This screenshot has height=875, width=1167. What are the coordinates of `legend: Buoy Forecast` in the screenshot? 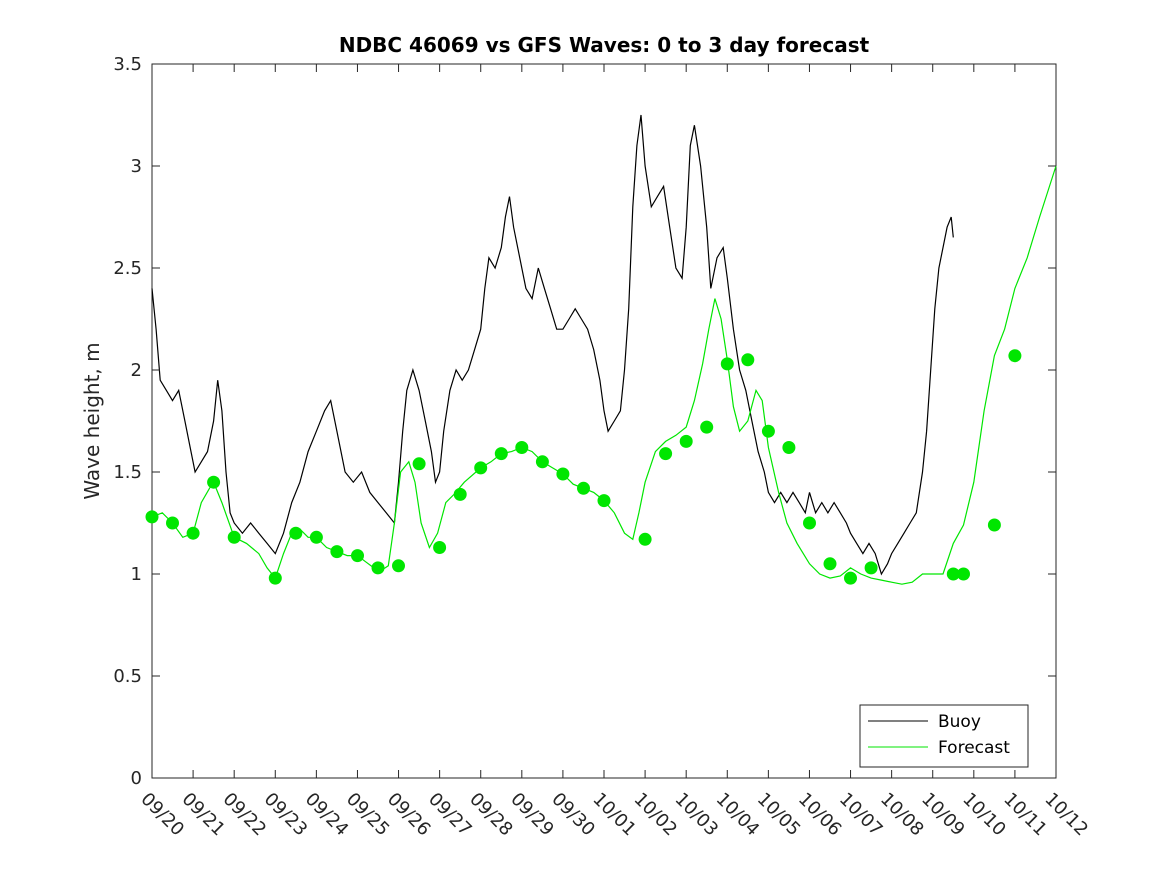 It's located at (944, 736).